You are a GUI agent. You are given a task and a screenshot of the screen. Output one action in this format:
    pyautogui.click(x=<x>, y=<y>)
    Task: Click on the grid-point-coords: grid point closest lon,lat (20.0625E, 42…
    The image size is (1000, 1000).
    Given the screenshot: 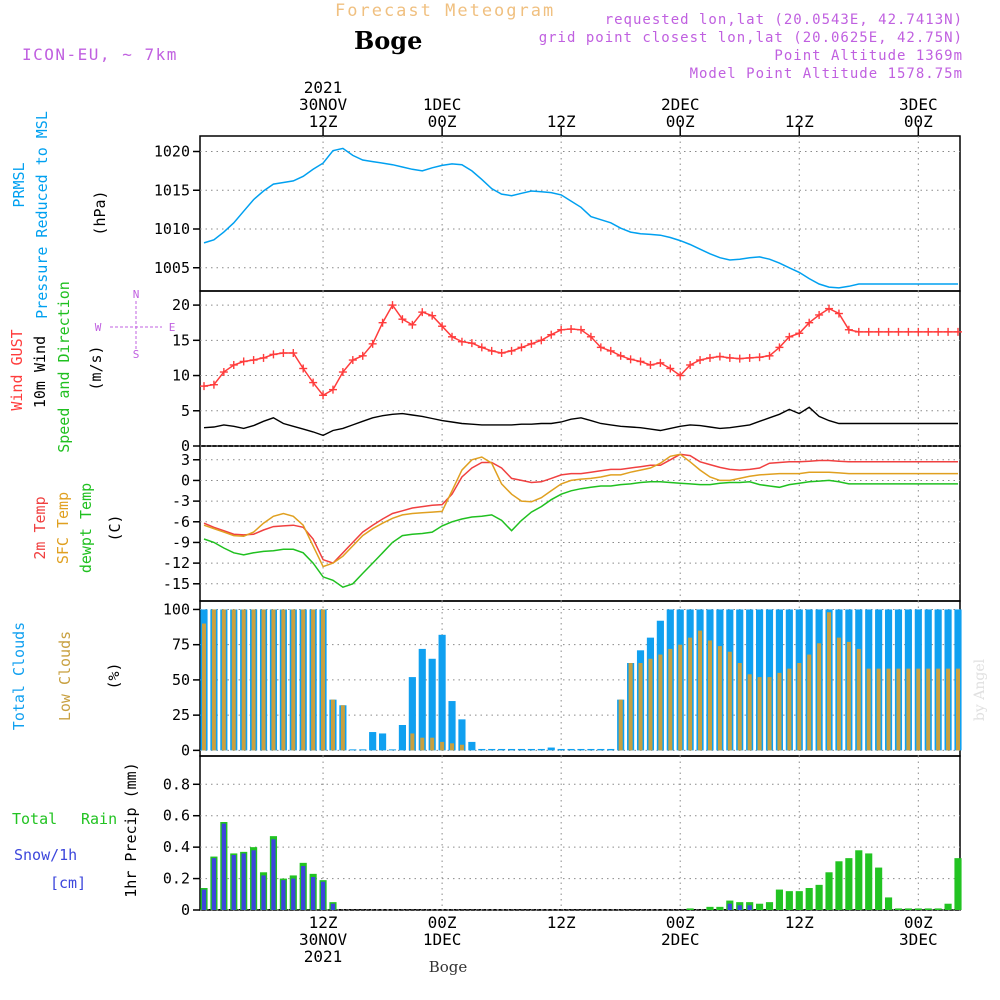 What is the action you would take?
    pyautogui.click(x=751, y=38)
    